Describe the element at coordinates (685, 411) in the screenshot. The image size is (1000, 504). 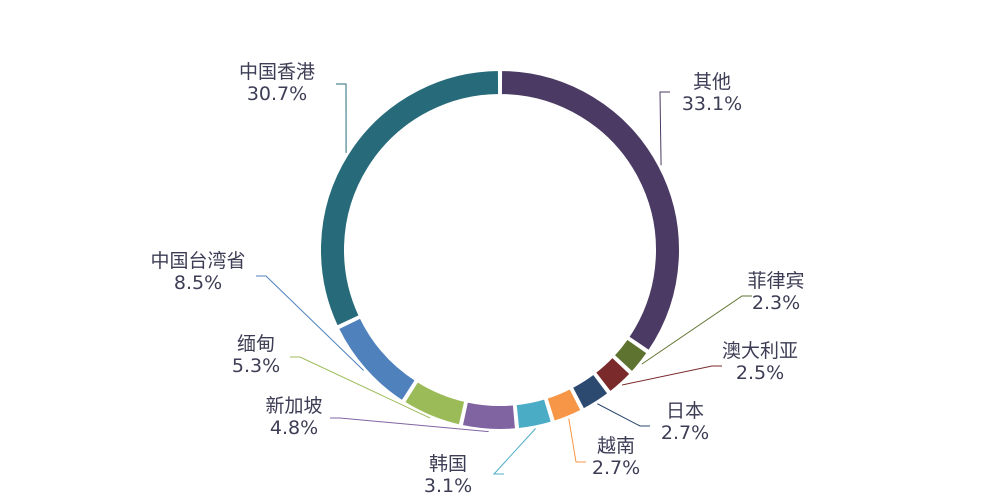
I see `slice-label-3: 日本` at that location.